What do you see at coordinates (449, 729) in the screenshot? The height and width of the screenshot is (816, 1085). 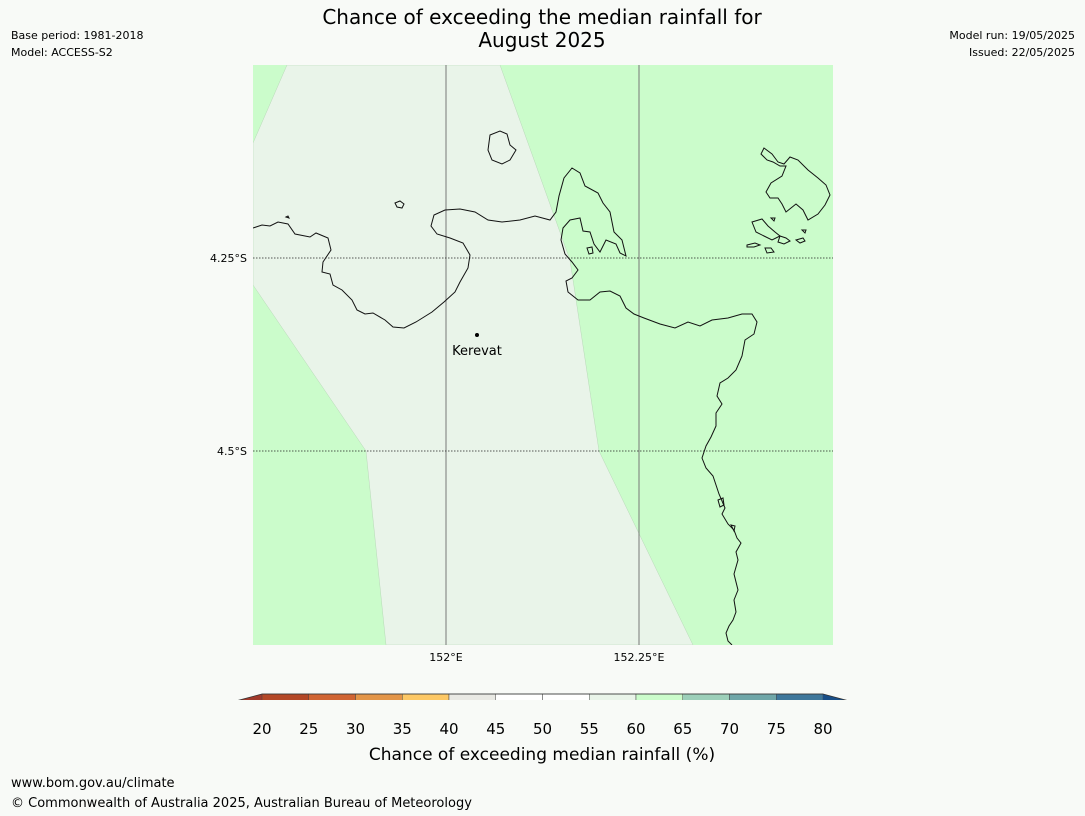 I see `colorbar-tick-40: 40` at bounding box center [449, 729].